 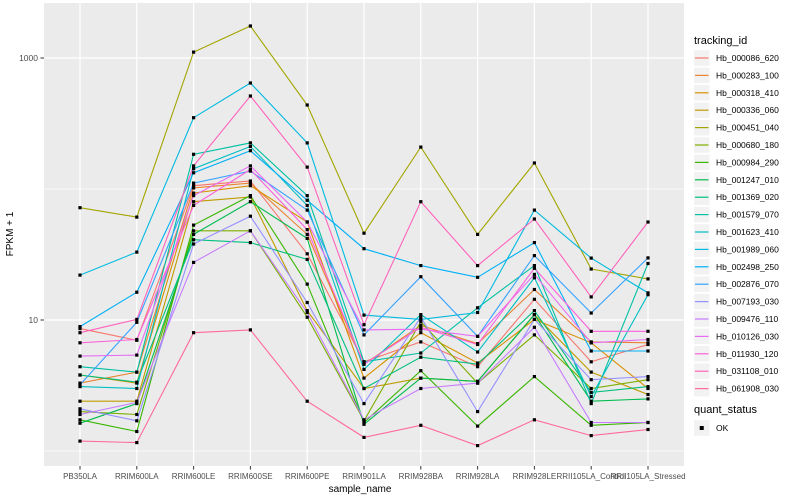 What do you see at coordinates (736, 110) in the screenshot?
I see `legend-item-Hb_000336_060: Hb_000336_060` at bounding box center [736, 110].